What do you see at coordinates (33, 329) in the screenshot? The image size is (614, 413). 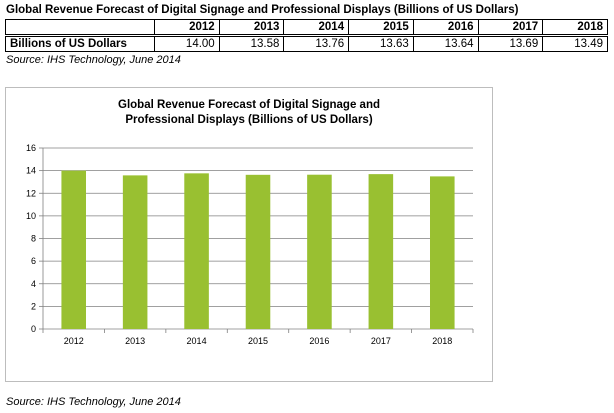 I see `y-tick-label: 0` at bounding box center [33, 329].